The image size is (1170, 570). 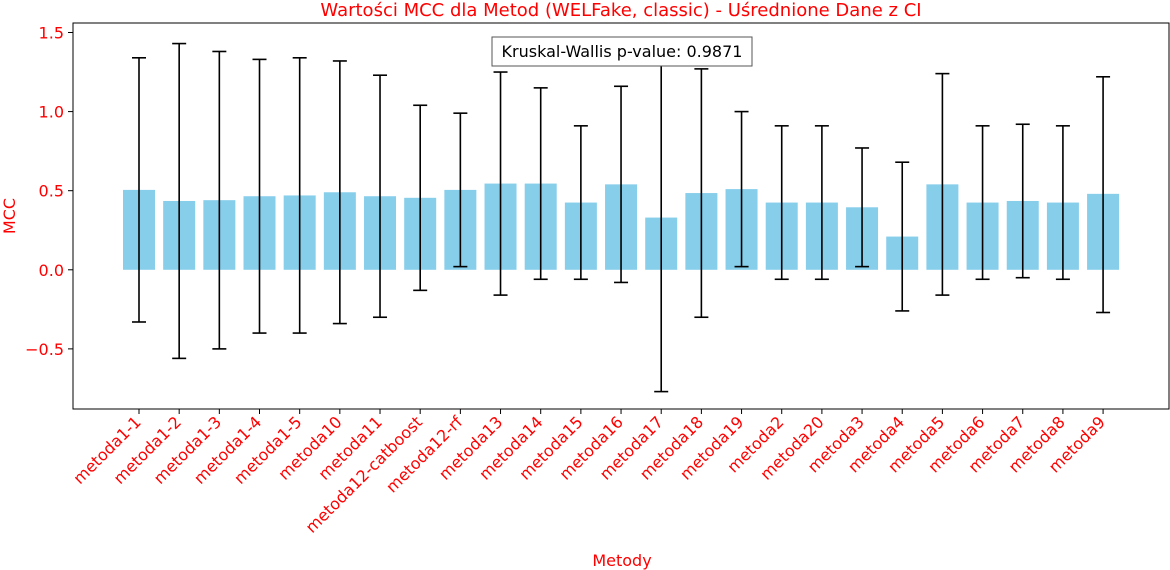 I want to click on kruskal-wallis-annotation: Kruskal-Wallis p-value: 0.9871, so click(x=622, y=51).